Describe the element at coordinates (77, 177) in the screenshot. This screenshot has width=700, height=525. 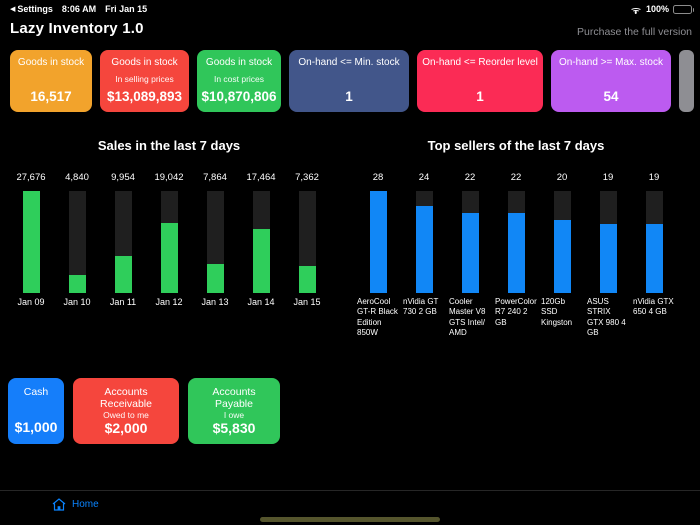
I see `bar-value-label: 4,840` at that location.